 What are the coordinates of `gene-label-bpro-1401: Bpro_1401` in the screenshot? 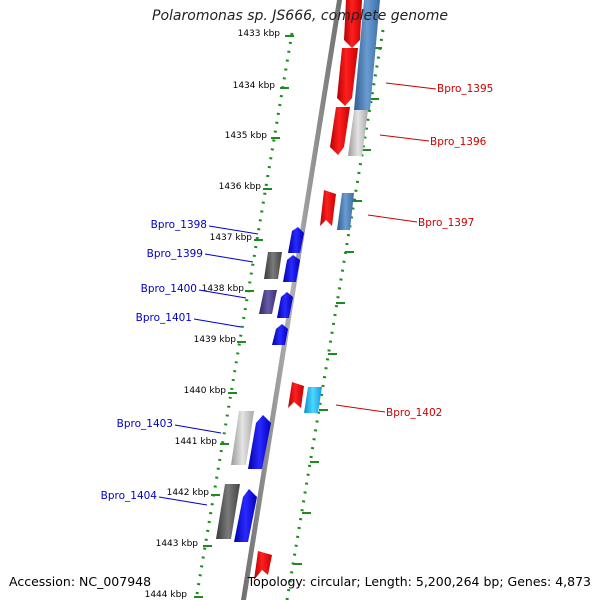 It's located at (164, 318).